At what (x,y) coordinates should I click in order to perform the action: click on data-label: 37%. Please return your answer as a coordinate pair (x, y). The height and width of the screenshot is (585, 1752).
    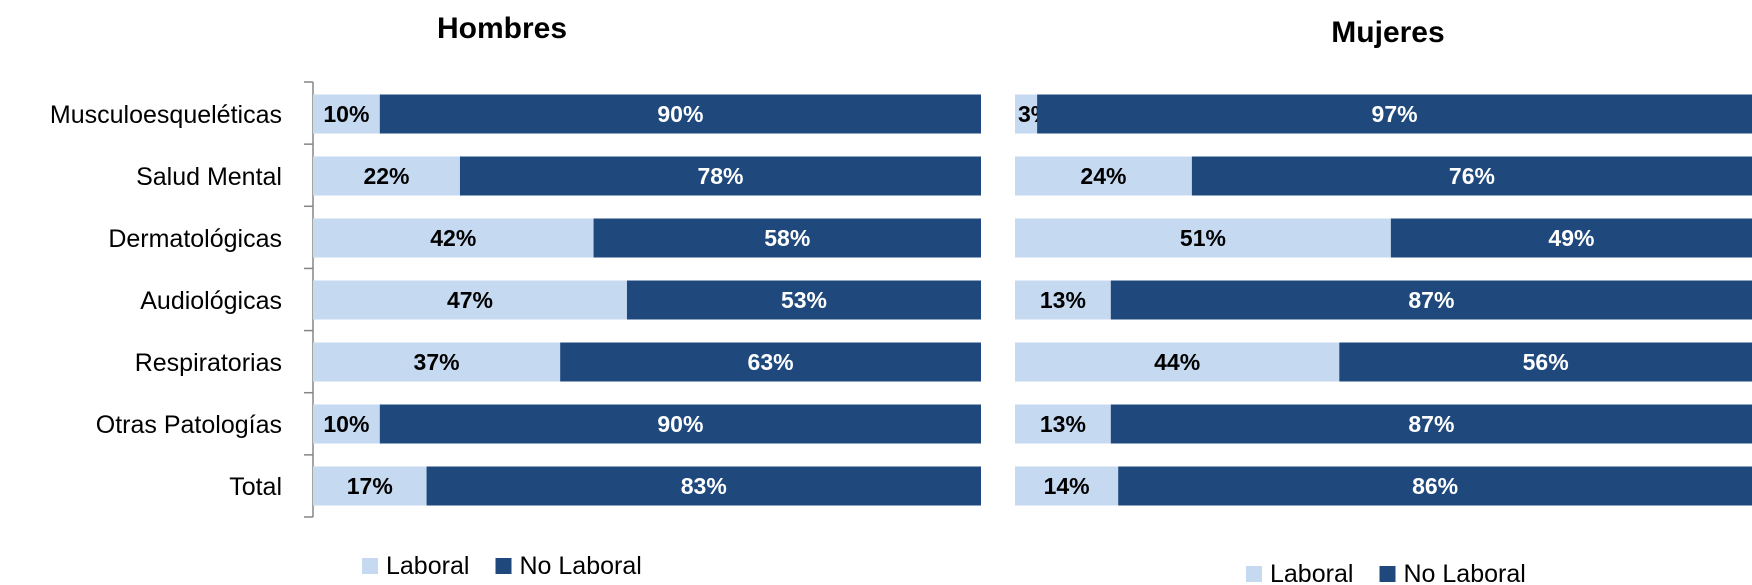
    Looking at the image, I should click on (437, 362).